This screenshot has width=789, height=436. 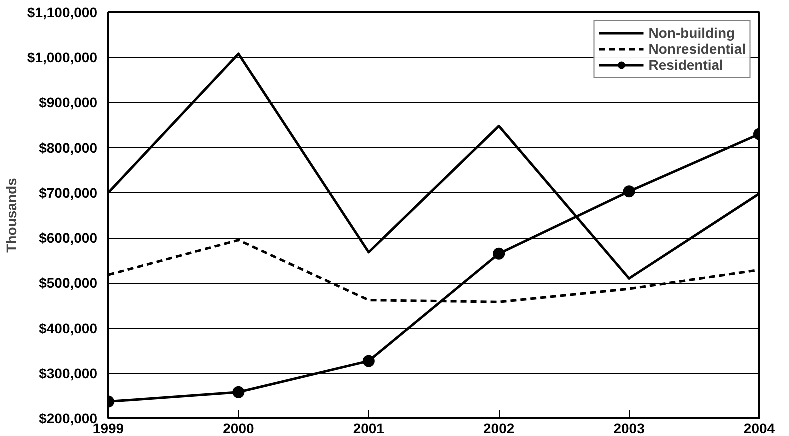 I want to click on y-tick-label: $600,000, so click(x=68, y=238).